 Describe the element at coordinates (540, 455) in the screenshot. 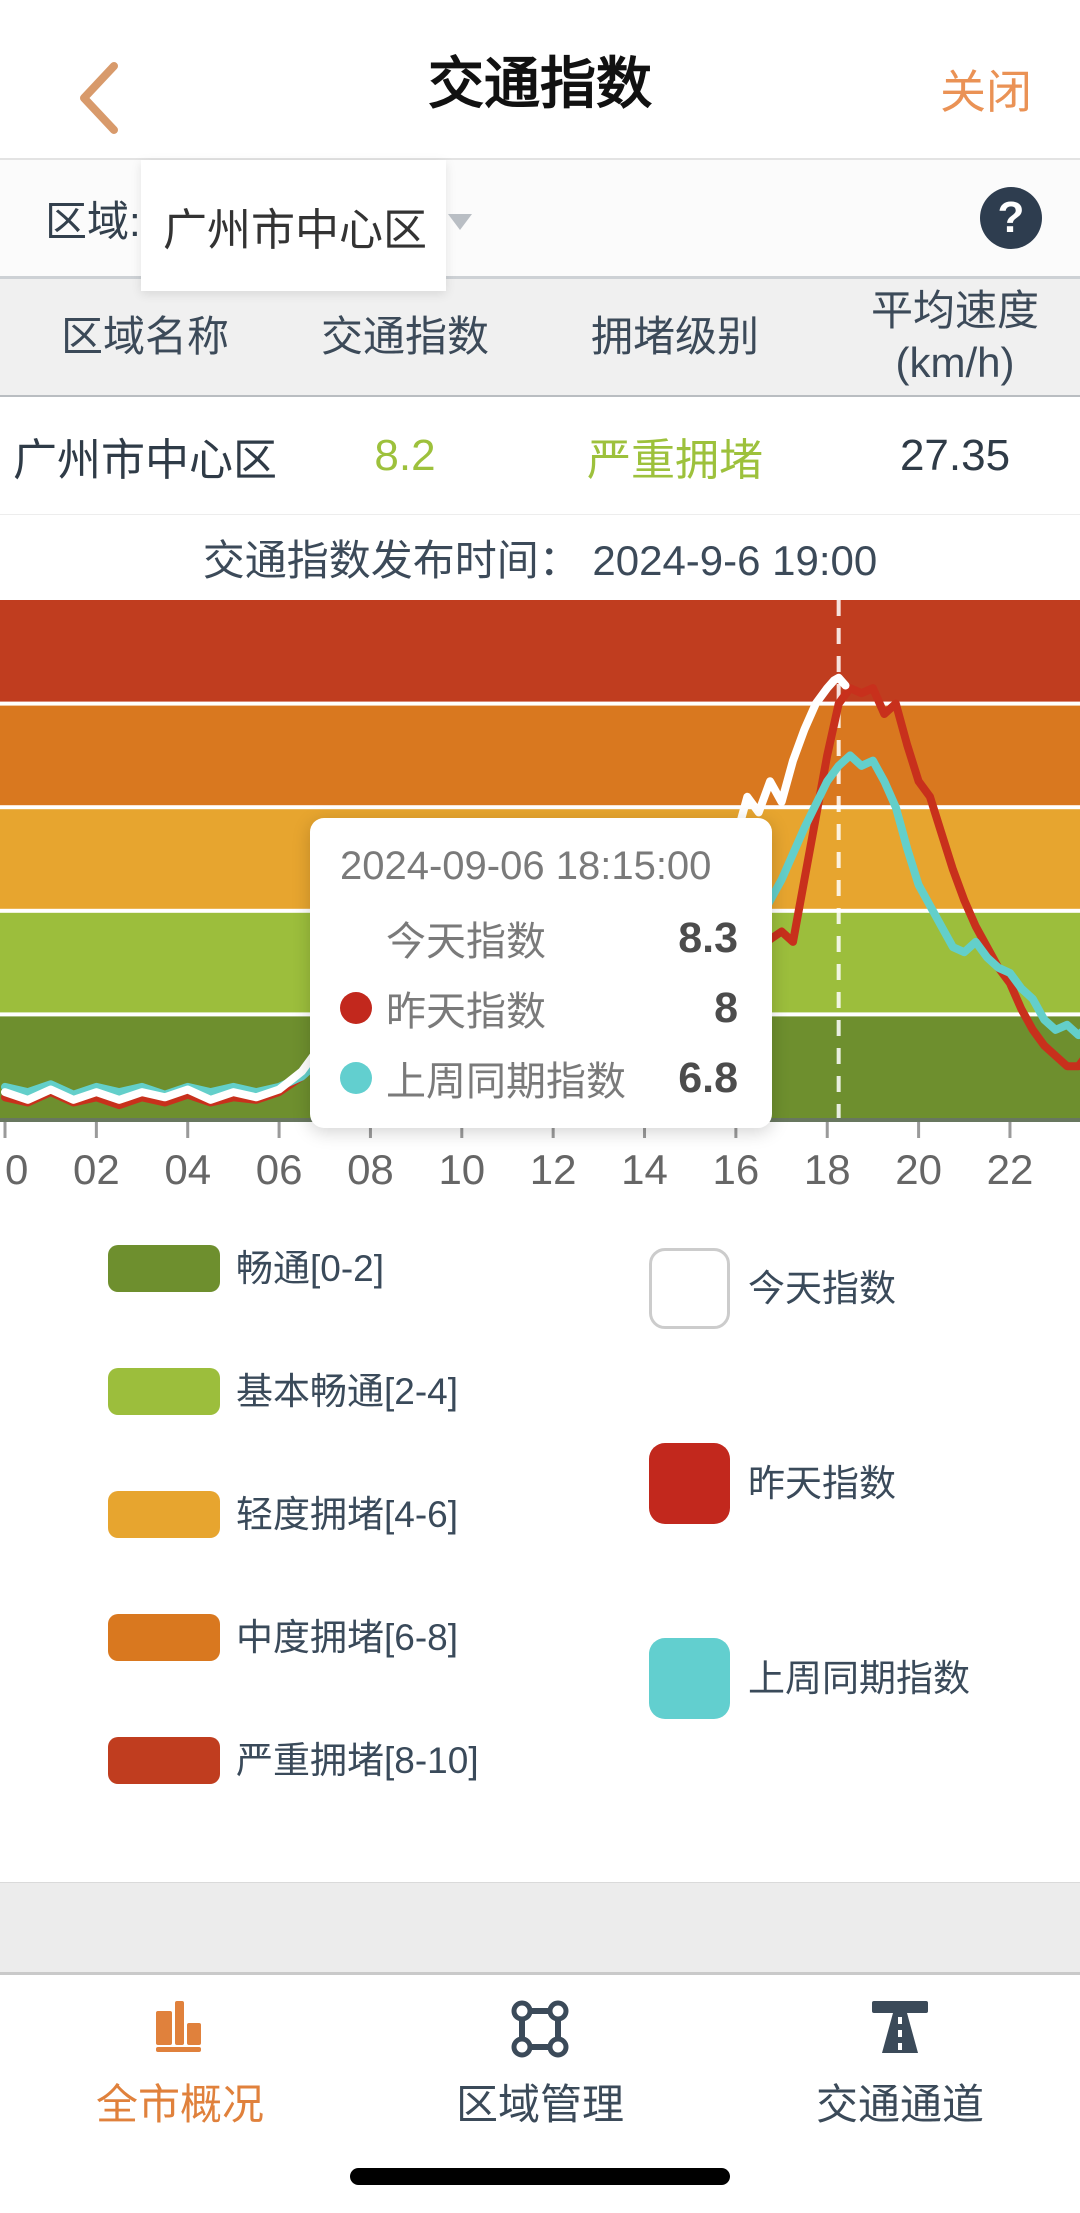

I see `table-row: 广州市中心区 8.2 严重拥堵 27.35` at that location.